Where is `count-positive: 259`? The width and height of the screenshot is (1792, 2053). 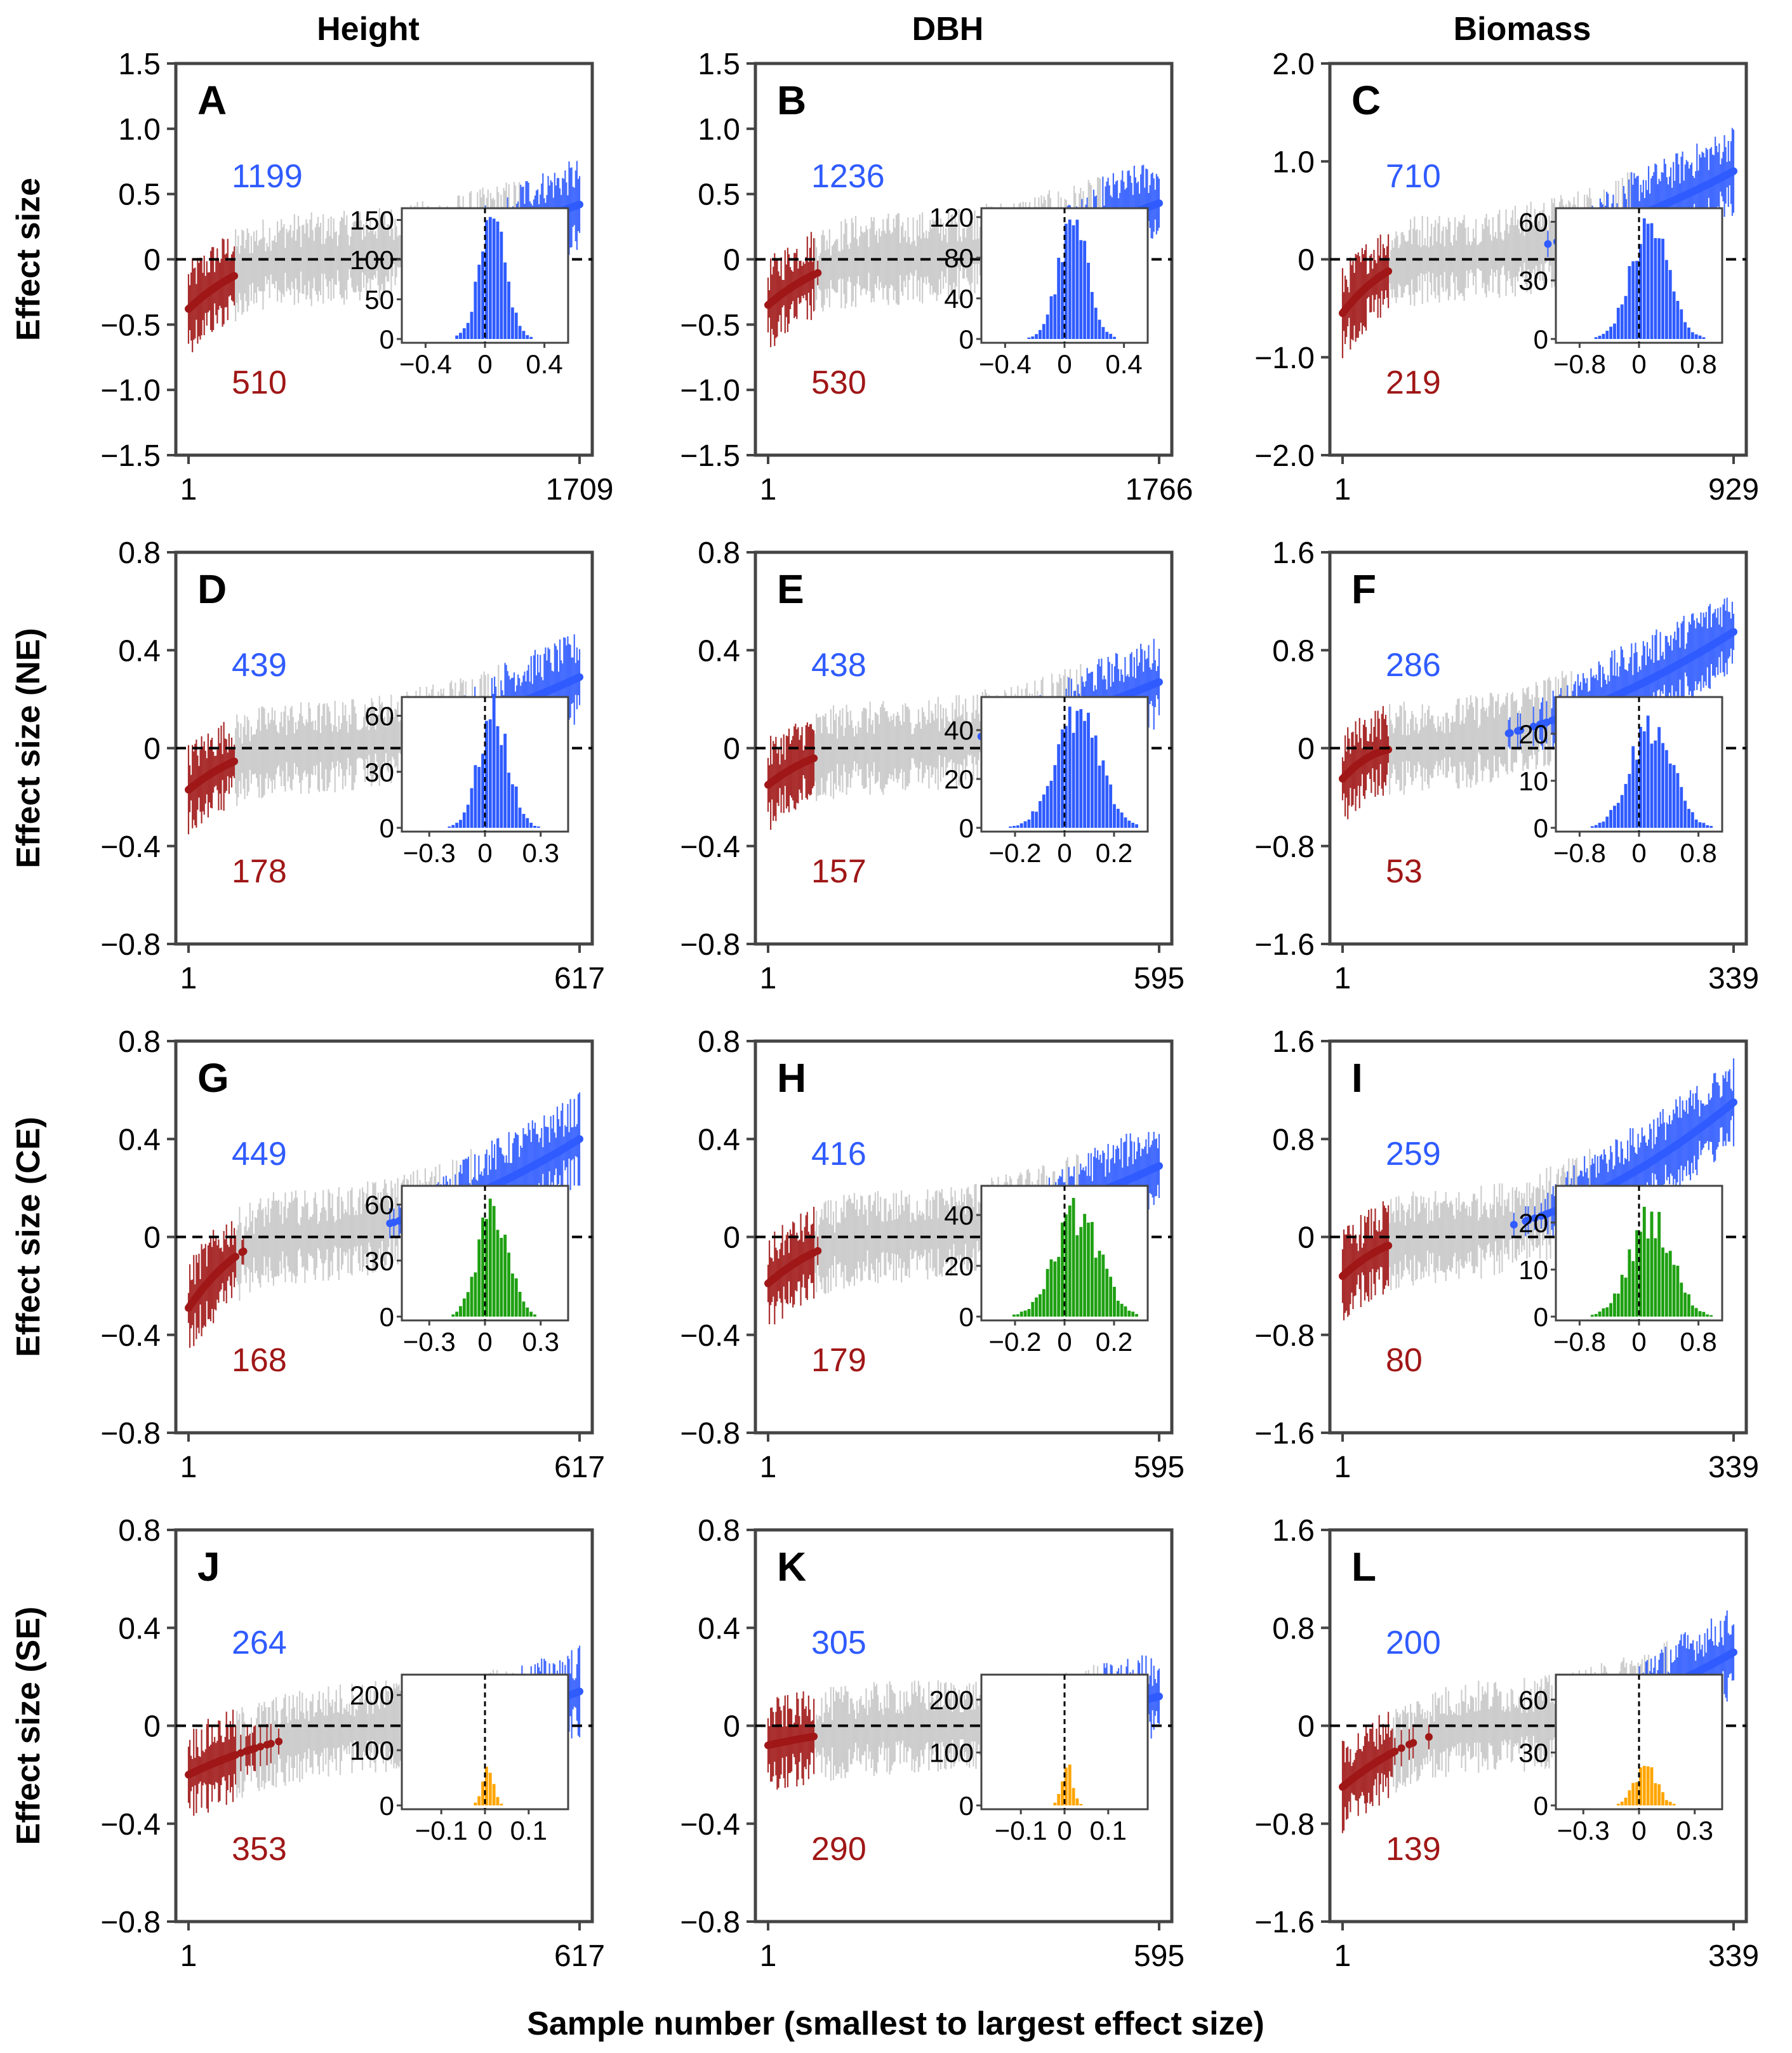
count-positive: 259 is located at coordinates (1414, 1154).